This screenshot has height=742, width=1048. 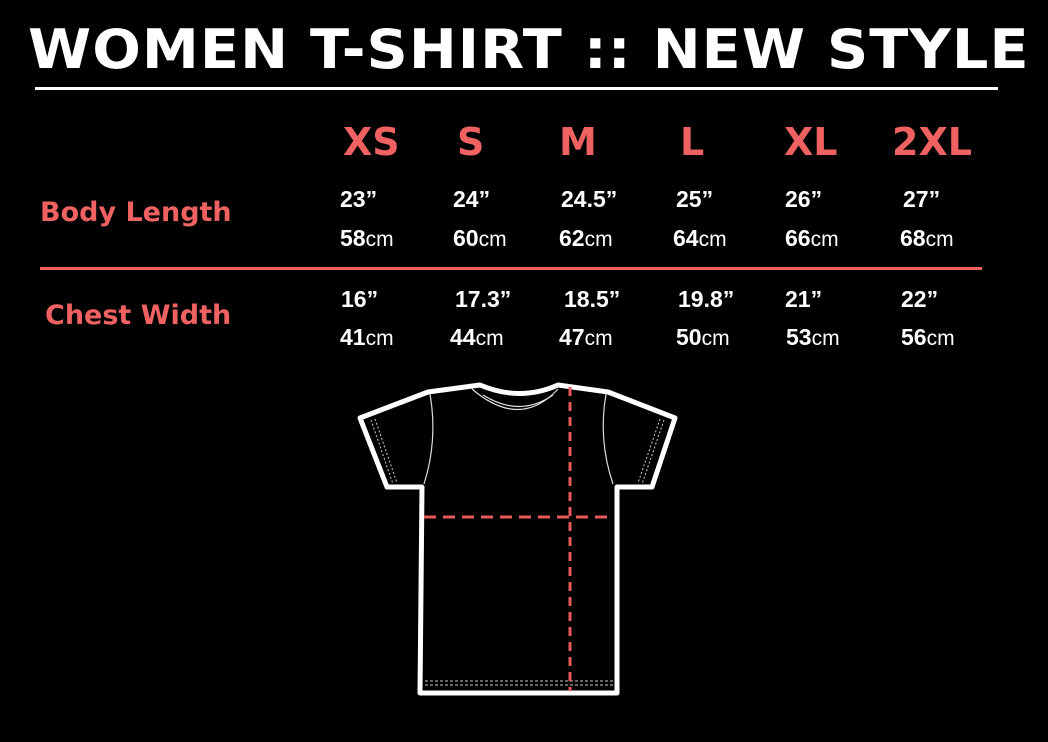 I want to click on cm-value: 47cm, so click(x=586, y=337).